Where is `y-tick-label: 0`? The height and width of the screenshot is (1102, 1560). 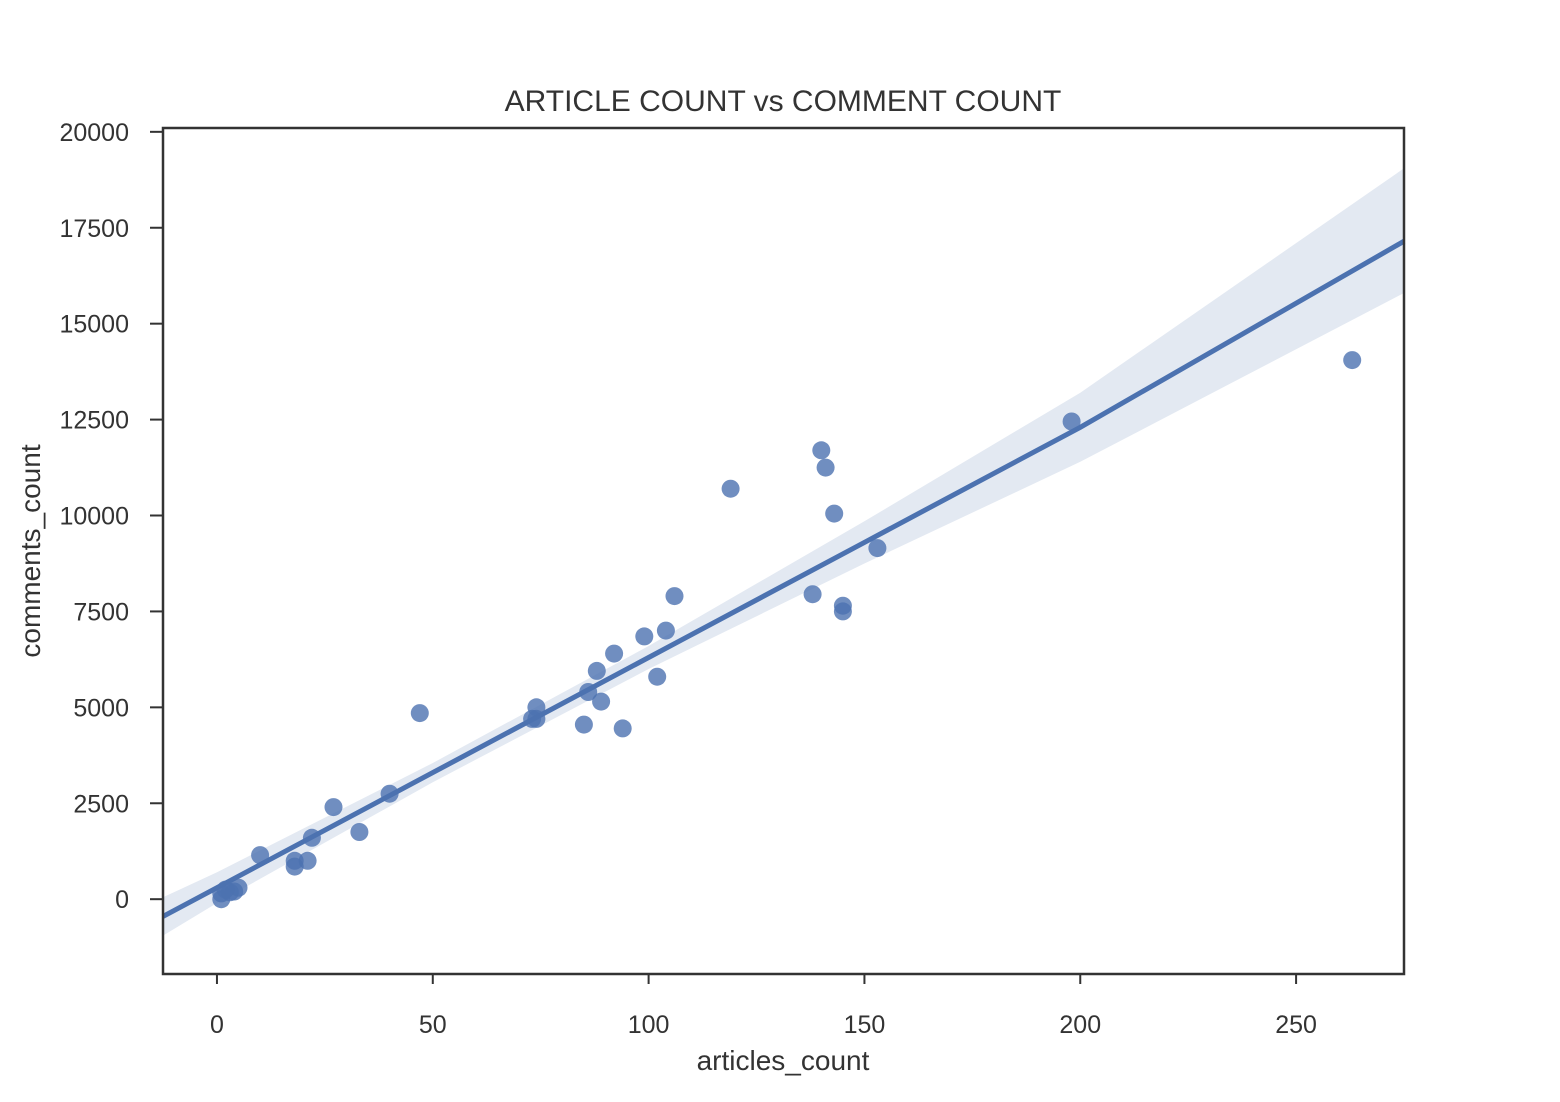
y-tick-label: 0 is located at coordinates (122, 900).